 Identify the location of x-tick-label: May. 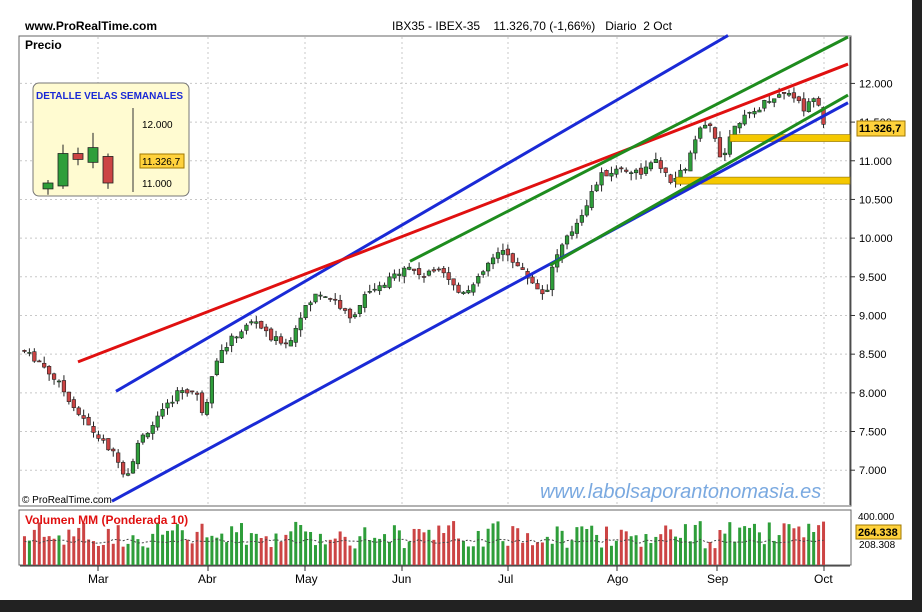
(306, 579).